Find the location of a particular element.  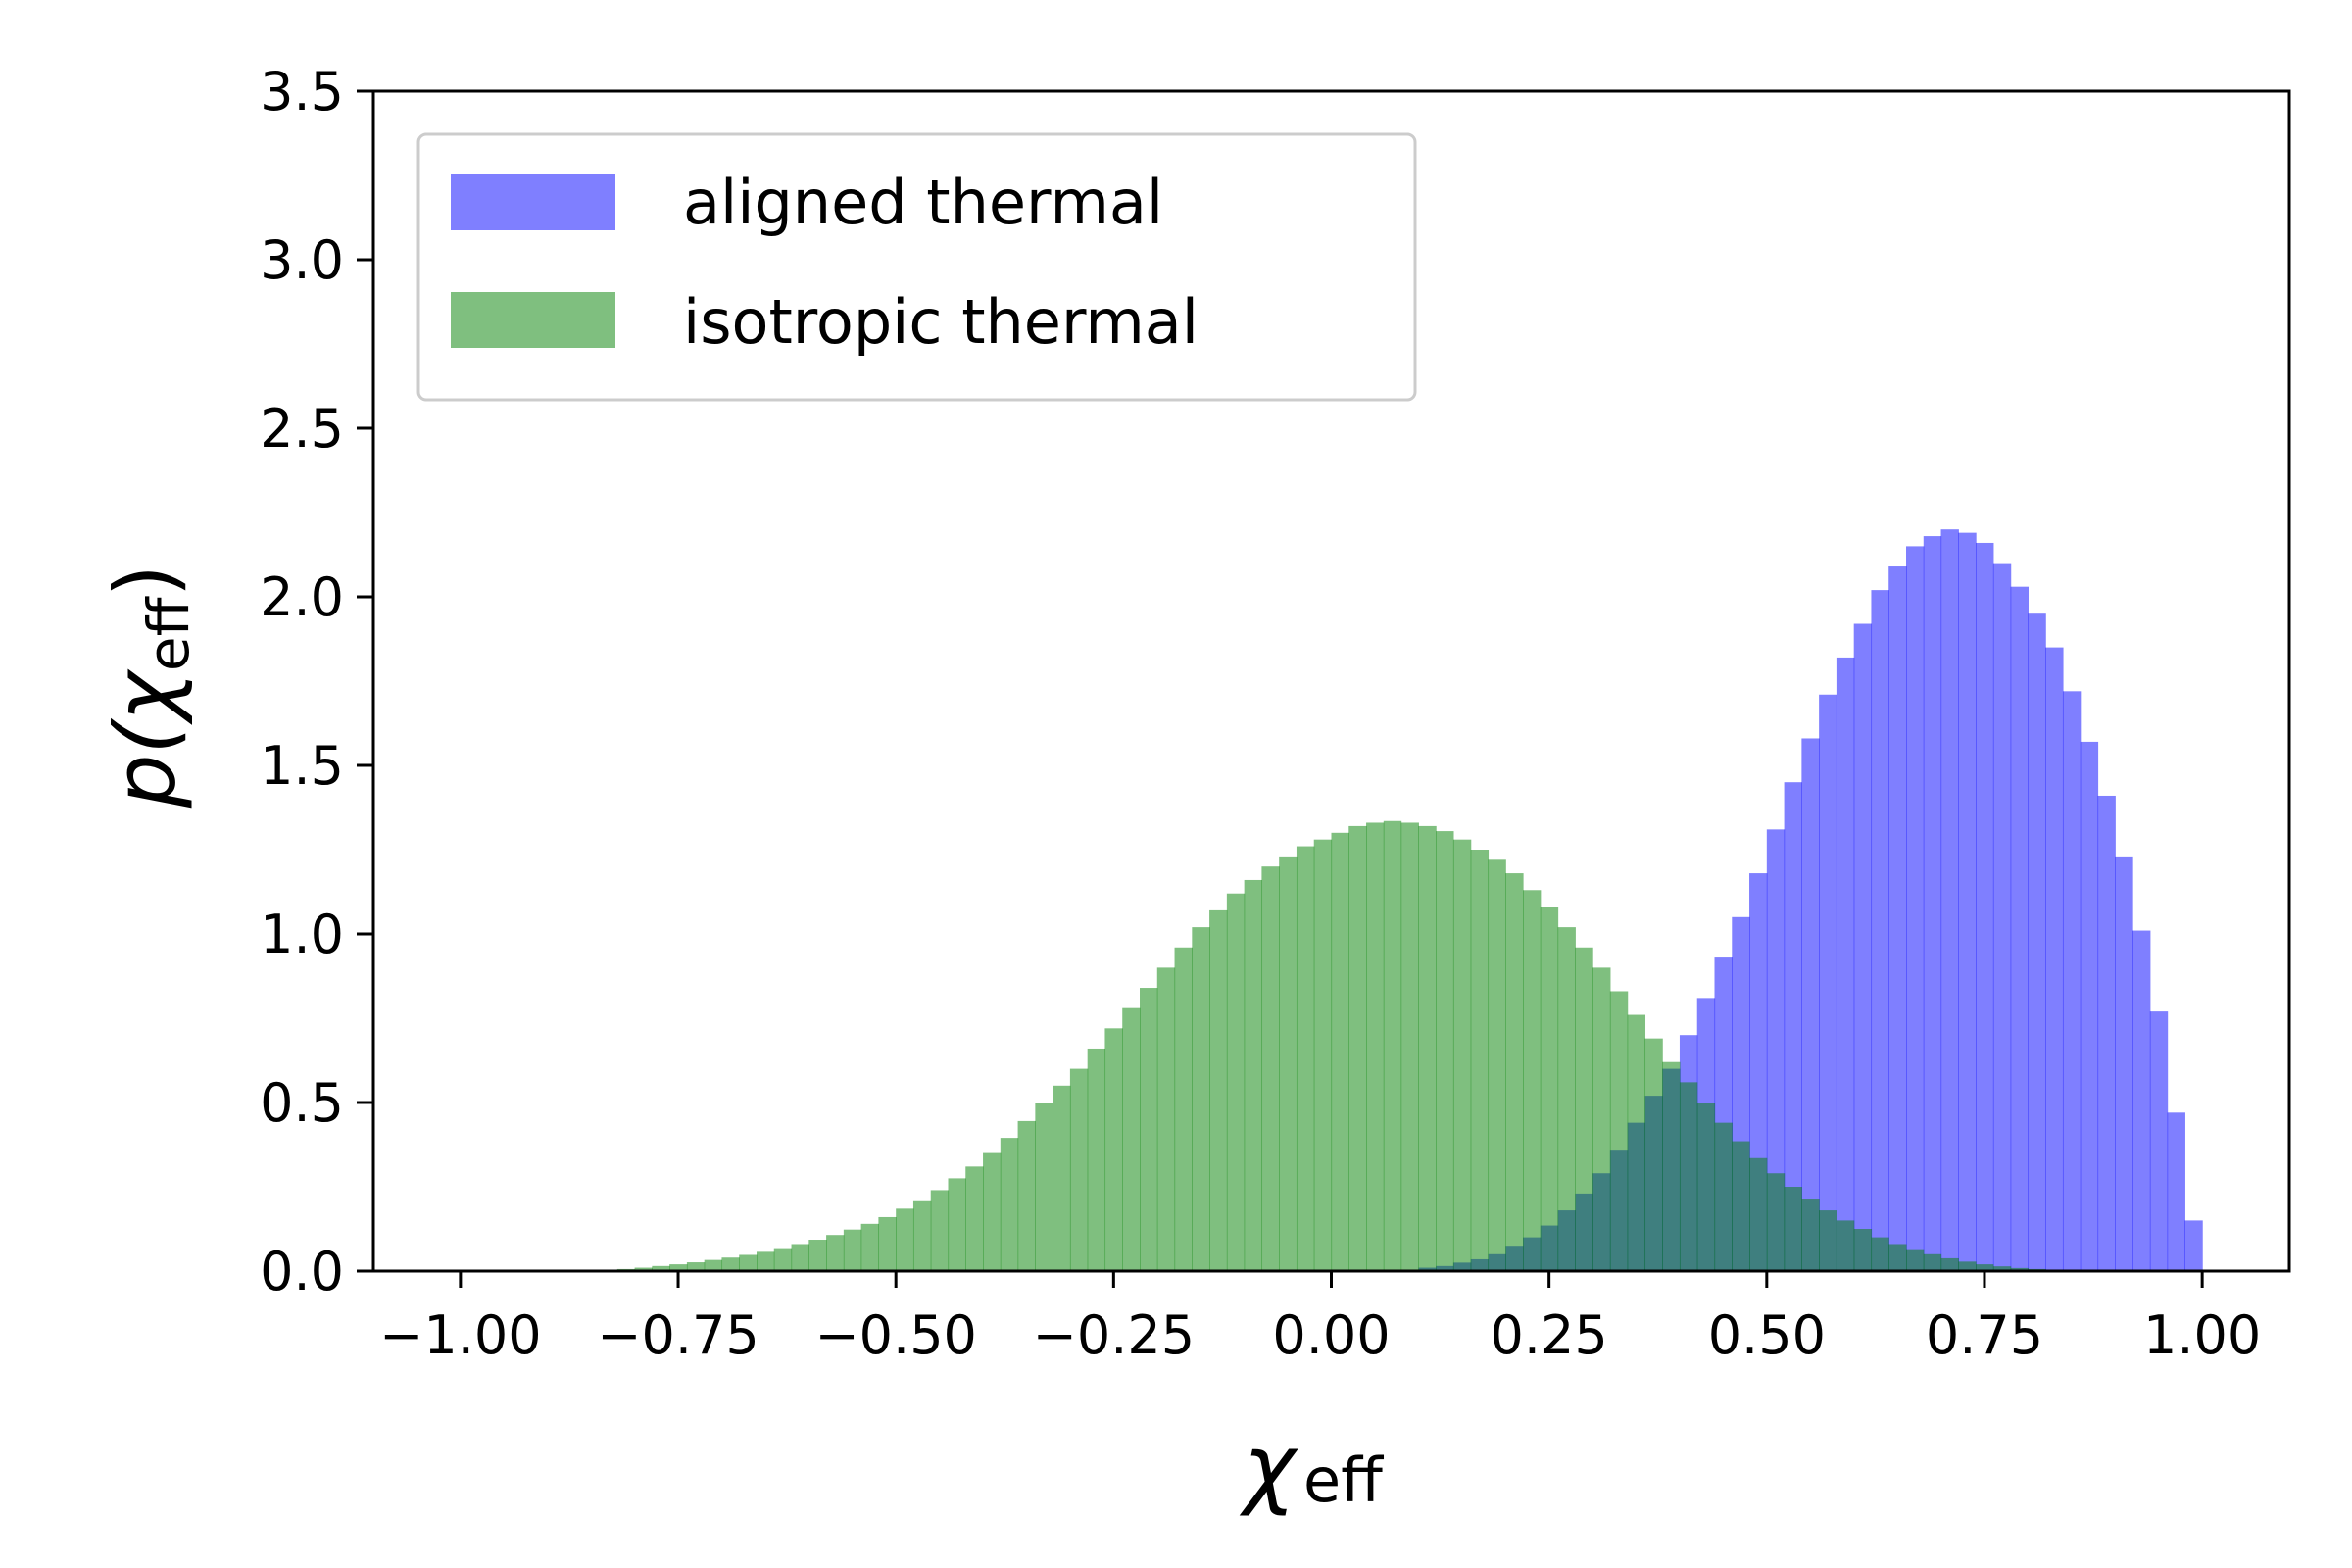

svg-text: p(χeff) is located at coordinates (149, 686).